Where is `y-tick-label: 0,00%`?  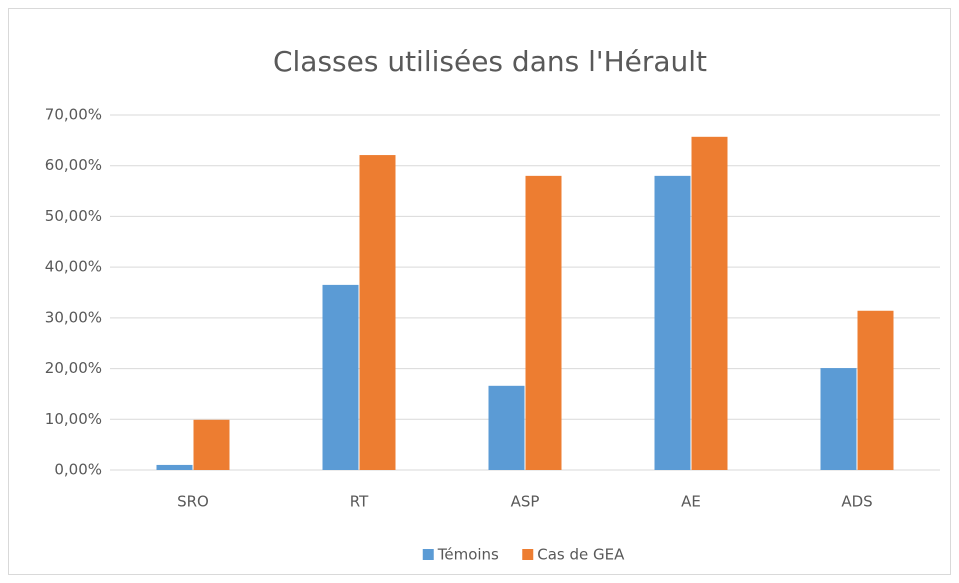
y-tick-label: 0,00% is located at coordinates (78, 470).